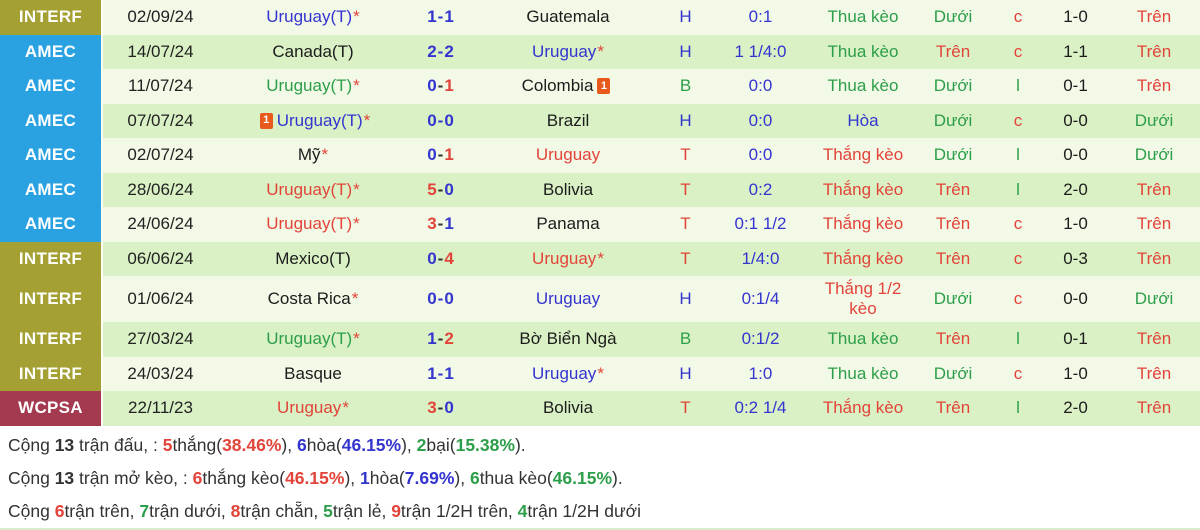  Describe the element at coordinates (133, 477) in the screenshot. I see `summary-segment: trận mở kèo, :` at that location.